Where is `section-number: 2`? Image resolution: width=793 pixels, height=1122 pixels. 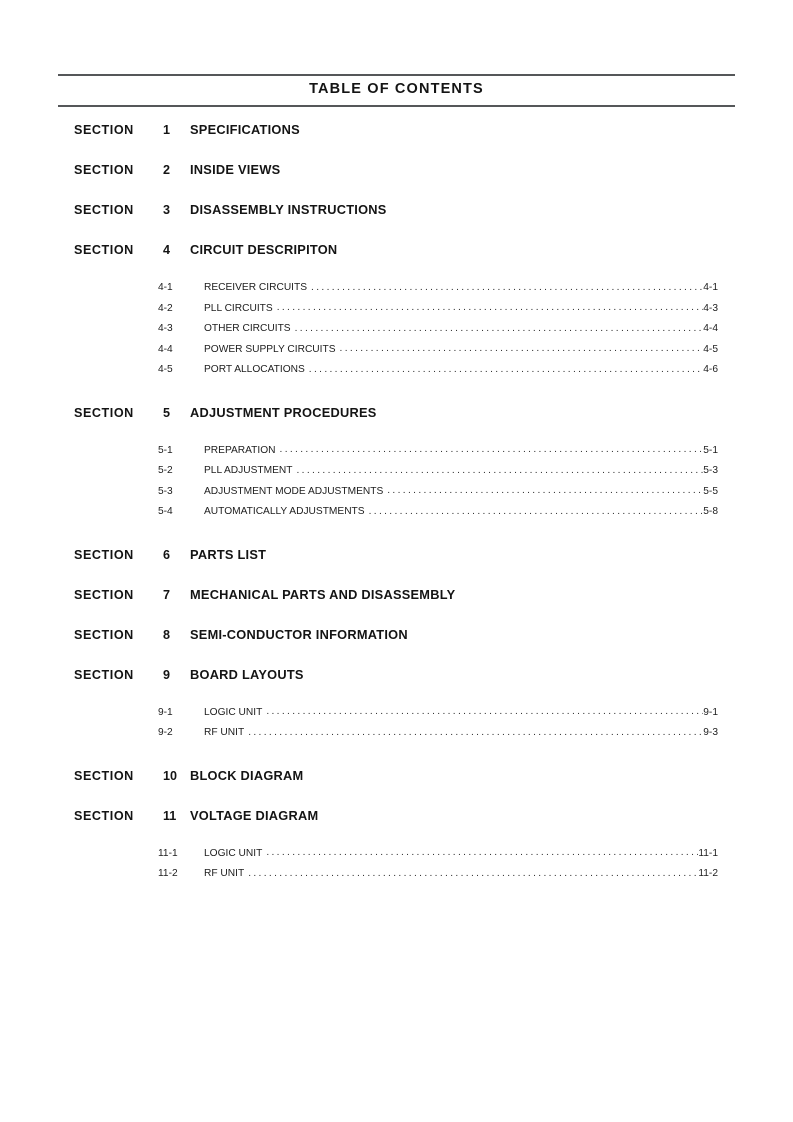 section-number: 2 is located at coordinates (167, 170).